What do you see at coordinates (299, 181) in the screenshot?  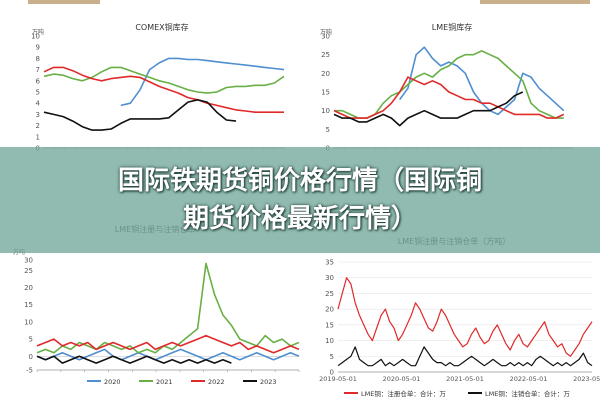 I see `article-title-line-1: 国际铁期货铜价格行情（国际铜` at bounding box center [299, 181].